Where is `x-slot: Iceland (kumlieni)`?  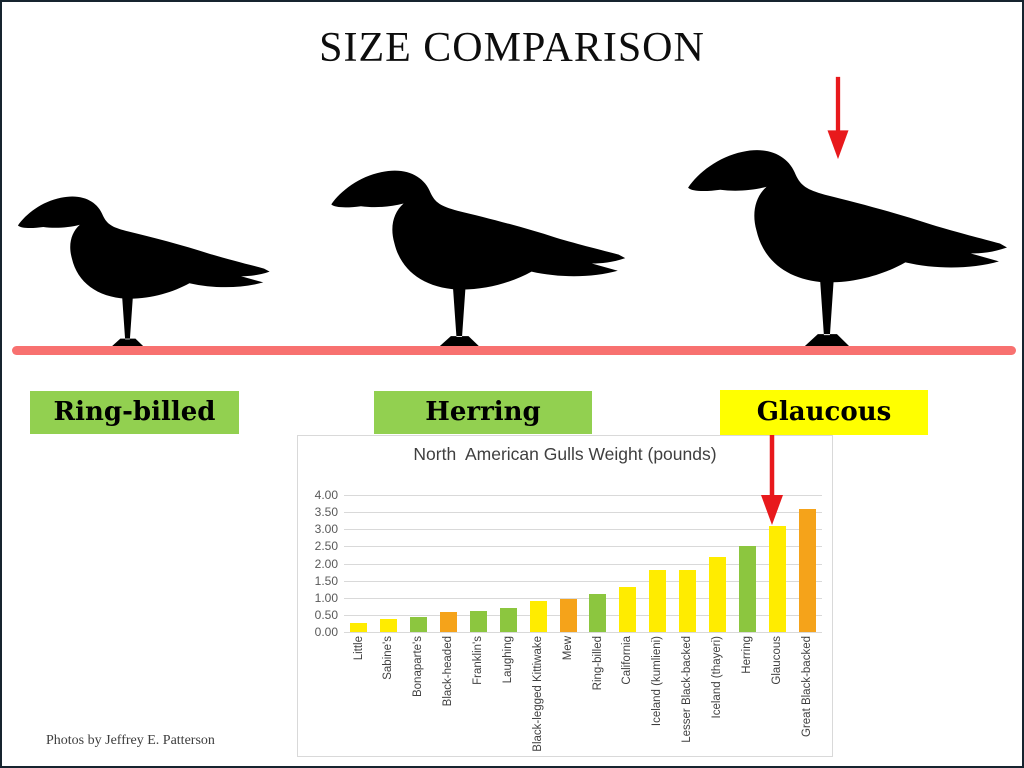 x-slot: Iceland (kumlieni) is located at coordinates (658, 681).